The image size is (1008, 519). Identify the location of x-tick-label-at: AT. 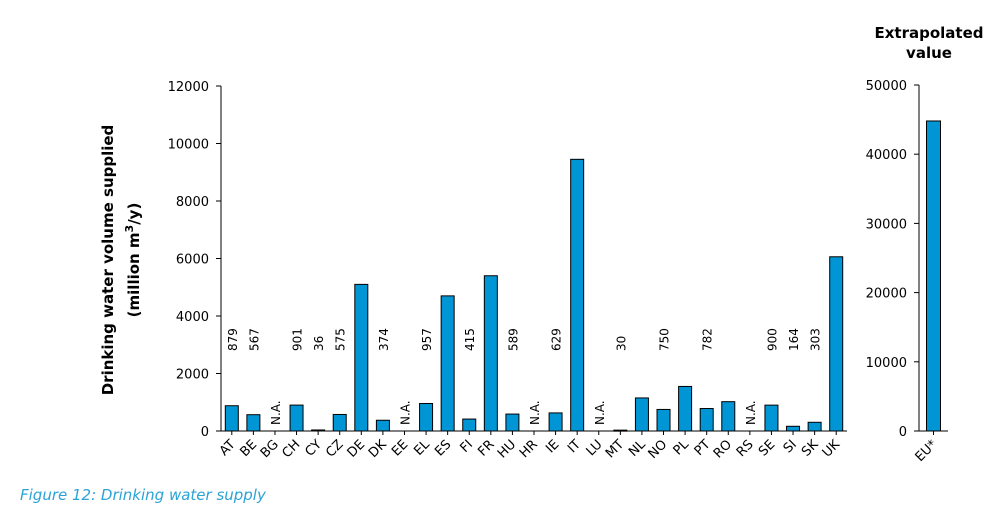
(228, 448).